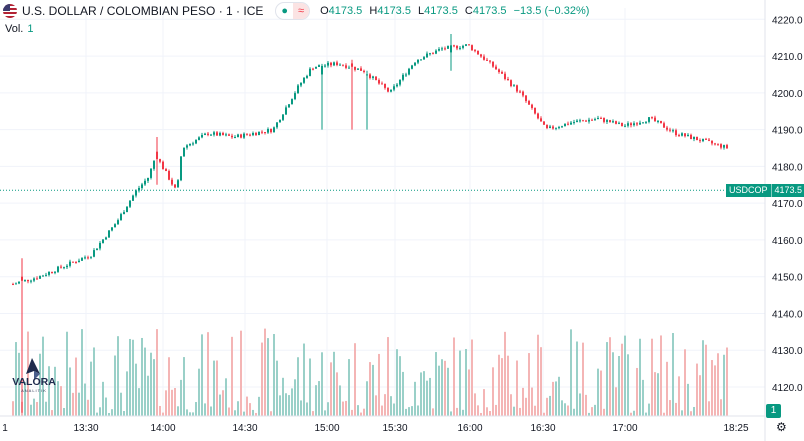 The height and width of the screenshot is (441, 804). What do you see at coordinates (85, 428) in the screenshot?
I see `time-tick-label: 13:30` at bounding box center [85, 428].